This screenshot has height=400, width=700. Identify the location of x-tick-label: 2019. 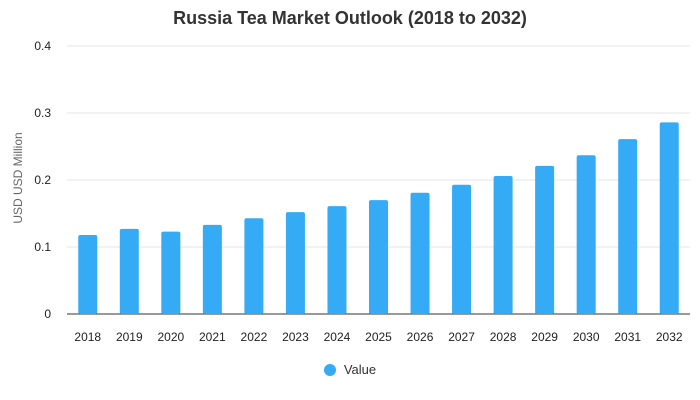
(129, 337).